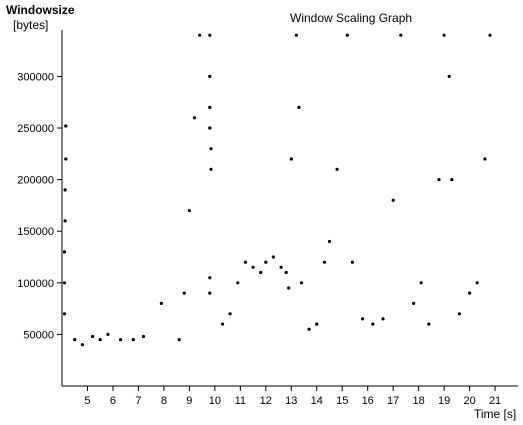 Image resolution: width=523 pixels, height=425 pixels. I want to click on x-tick-label: 8, so click(164, 401).